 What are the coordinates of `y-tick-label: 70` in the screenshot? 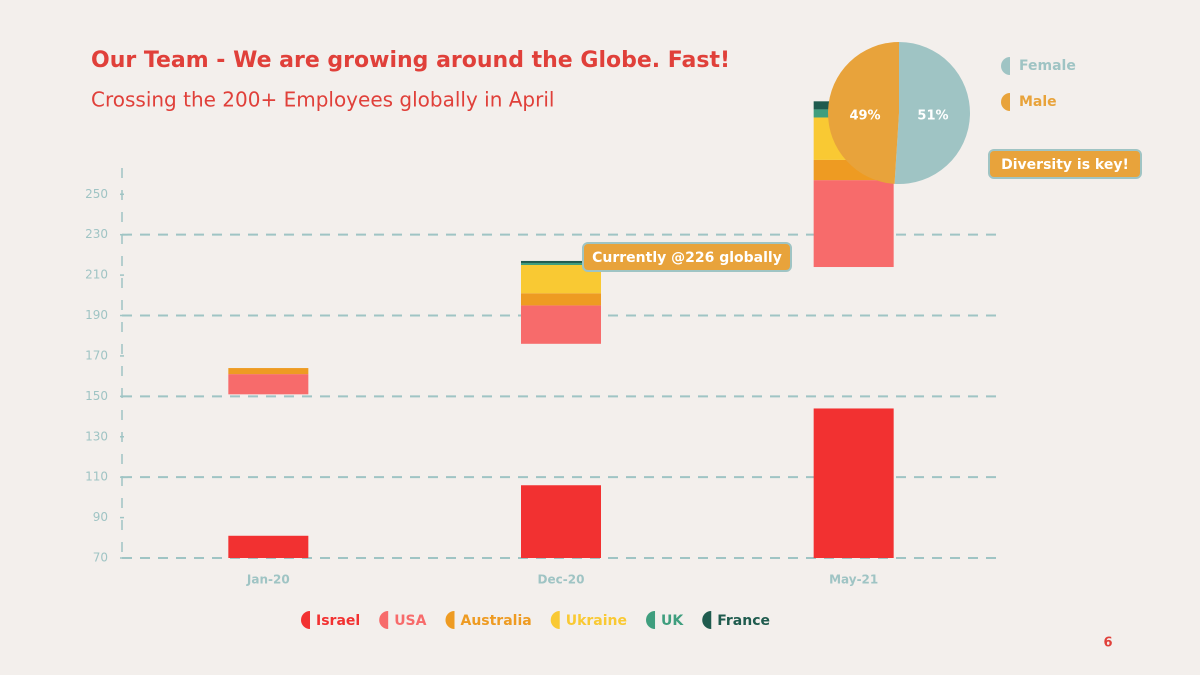 It's located at (100, 558).